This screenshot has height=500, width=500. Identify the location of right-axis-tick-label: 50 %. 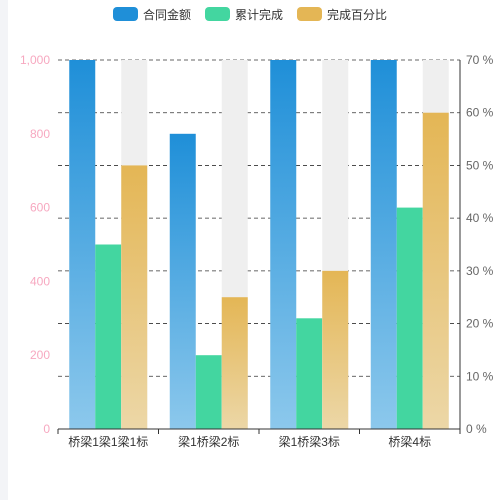
(480, 165).